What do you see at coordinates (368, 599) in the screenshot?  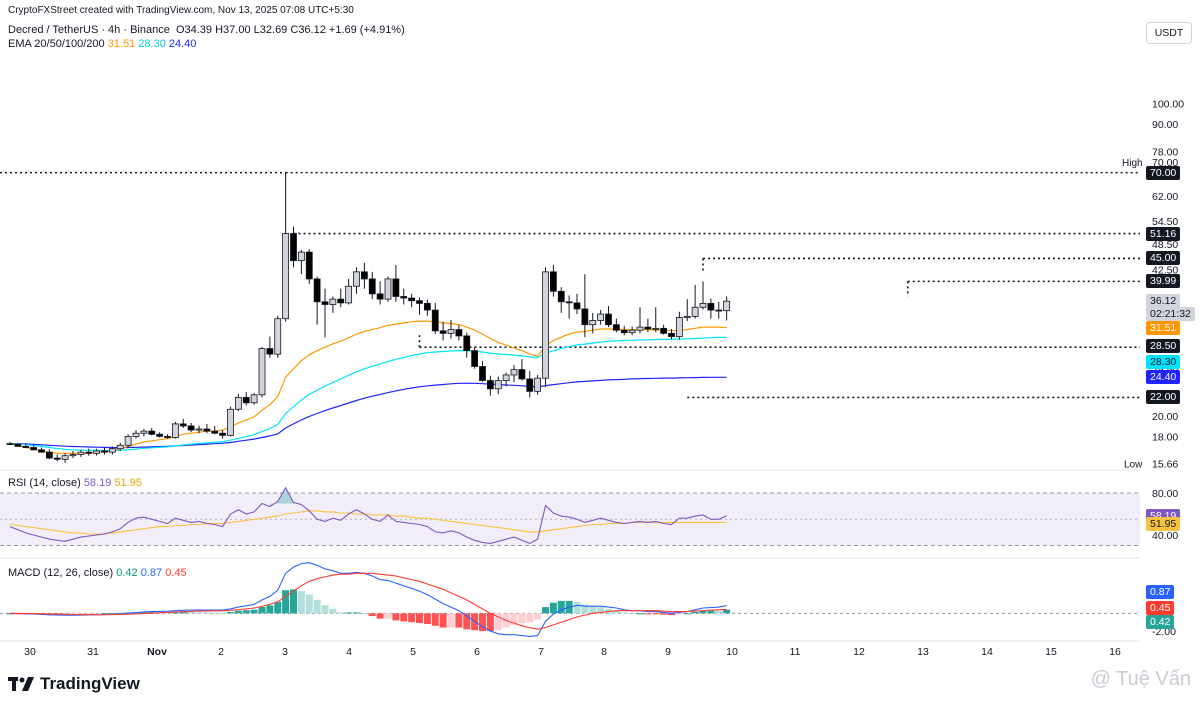 I see `macd-line` at bounding box center [368, 599].